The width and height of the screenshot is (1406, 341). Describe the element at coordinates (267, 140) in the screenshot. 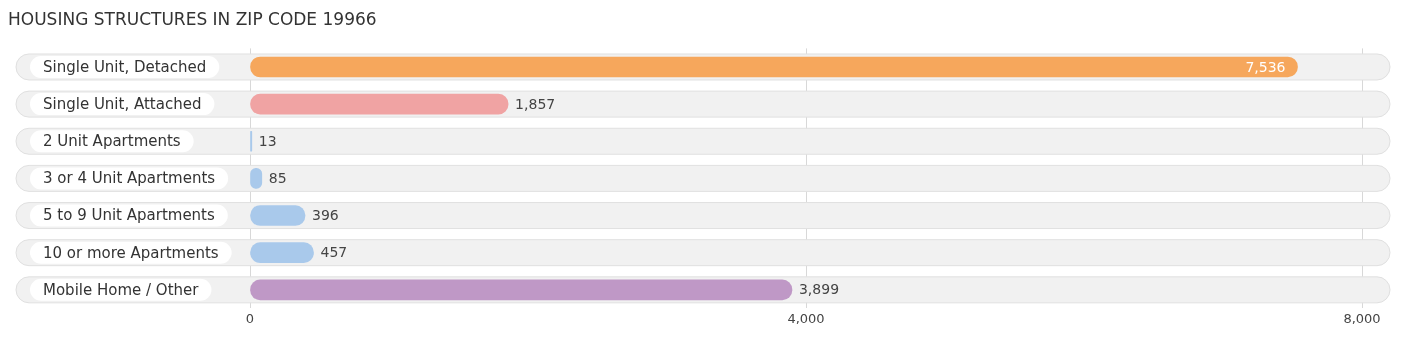

I see `data-label: 13` at that location.